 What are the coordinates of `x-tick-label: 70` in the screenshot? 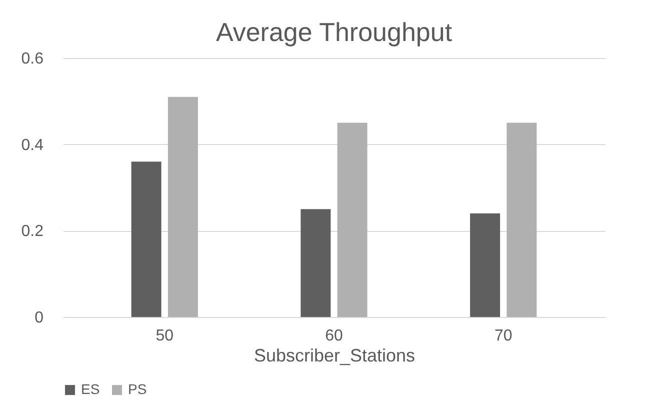 It's located at (503, 336).